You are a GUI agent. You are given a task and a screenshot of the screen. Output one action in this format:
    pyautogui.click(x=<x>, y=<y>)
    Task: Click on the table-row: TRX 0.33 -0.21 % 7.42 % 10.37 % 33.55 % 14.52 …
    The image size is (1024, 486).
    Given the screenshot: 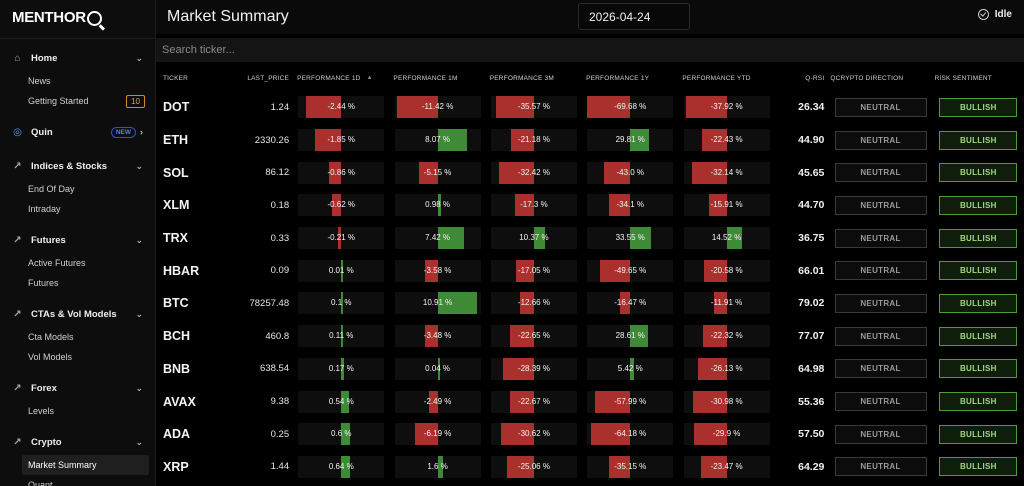 What is the action you would take?
    pyautogui.click(x=590, y=238)
    